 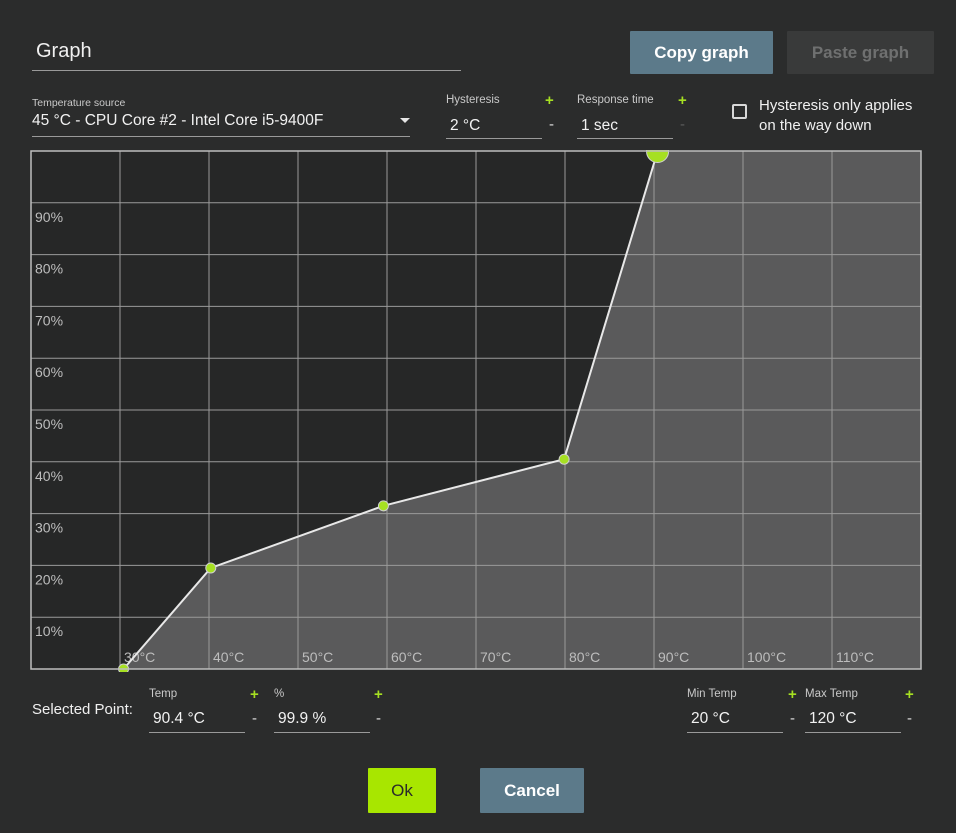 What do you see at coordinates (163, 694) in the screenshot?
I see `selected-temp-label: Temp` at bounding box center [163, 694].